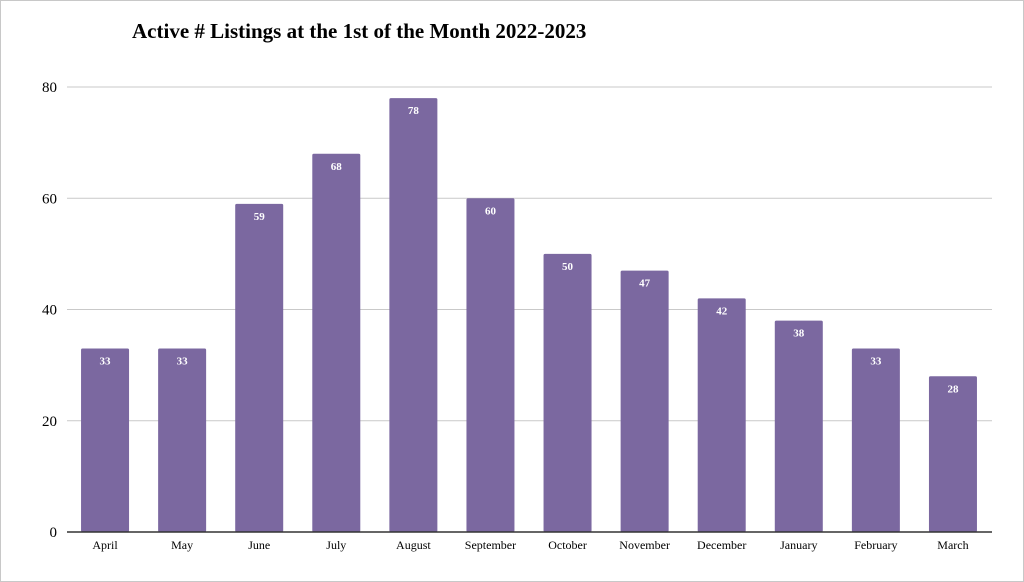  Describe the element at coordinates (105, 545) in the screenshot. I see `x-tick-label: April` at that location.